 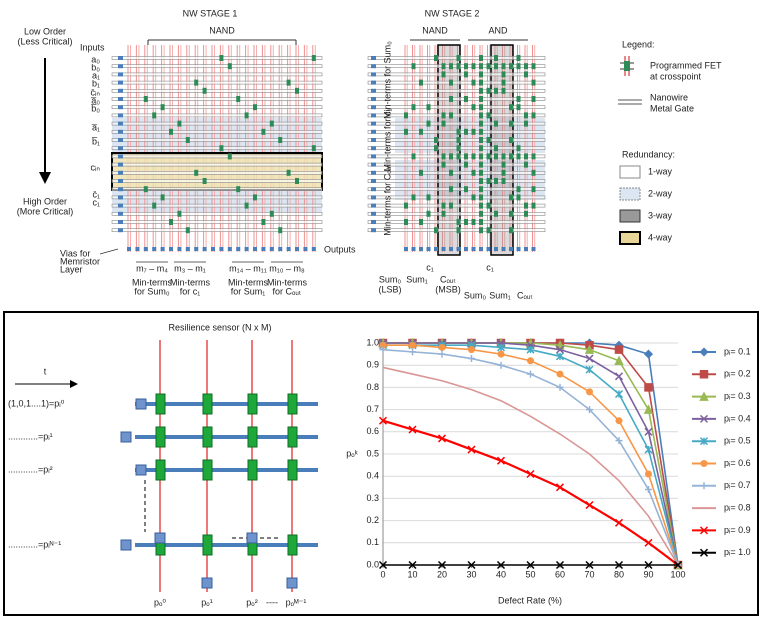 What do you see at coordinates (389, 289) in the screenshot?
I see `output-note: (LSB)` at bounding box center [389, 289].